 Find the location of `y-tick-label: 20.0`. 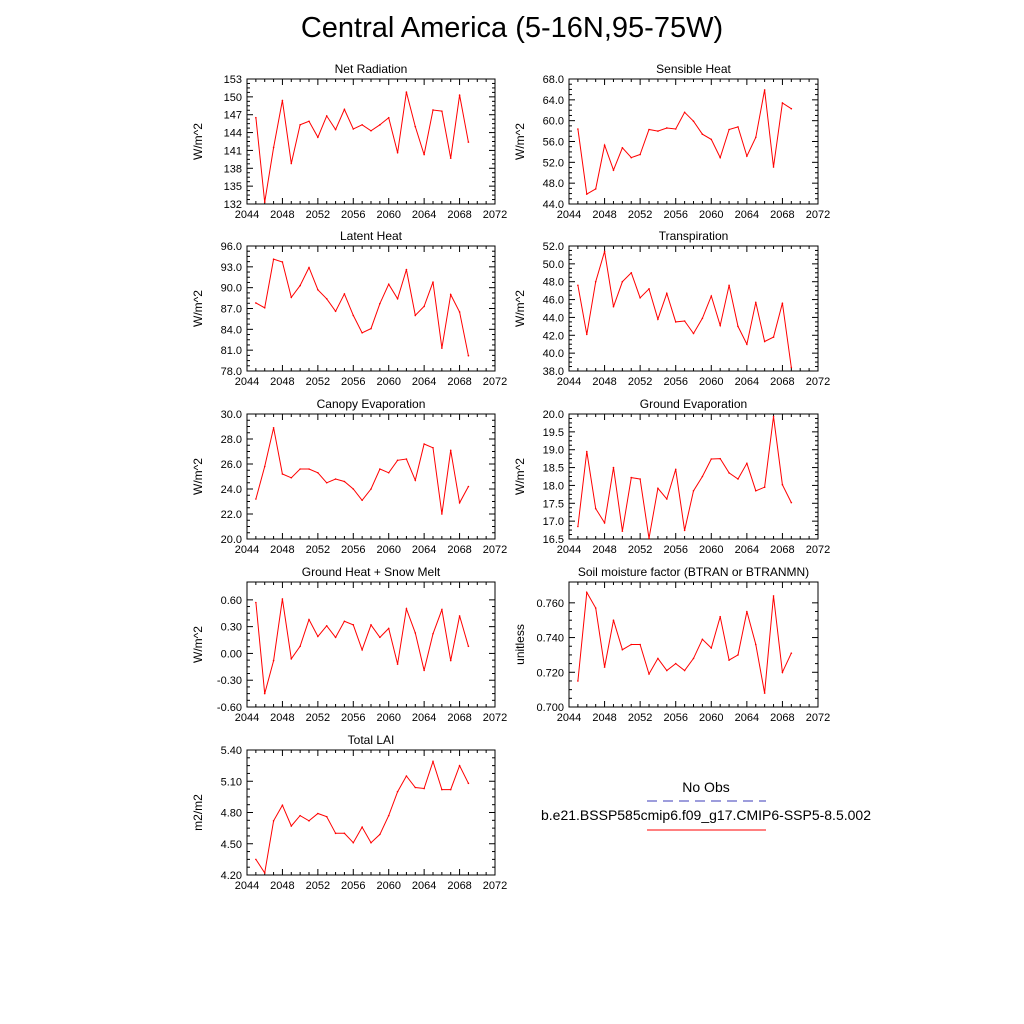

y-tick-label: 20.0 is located at coordinates (553, 415).